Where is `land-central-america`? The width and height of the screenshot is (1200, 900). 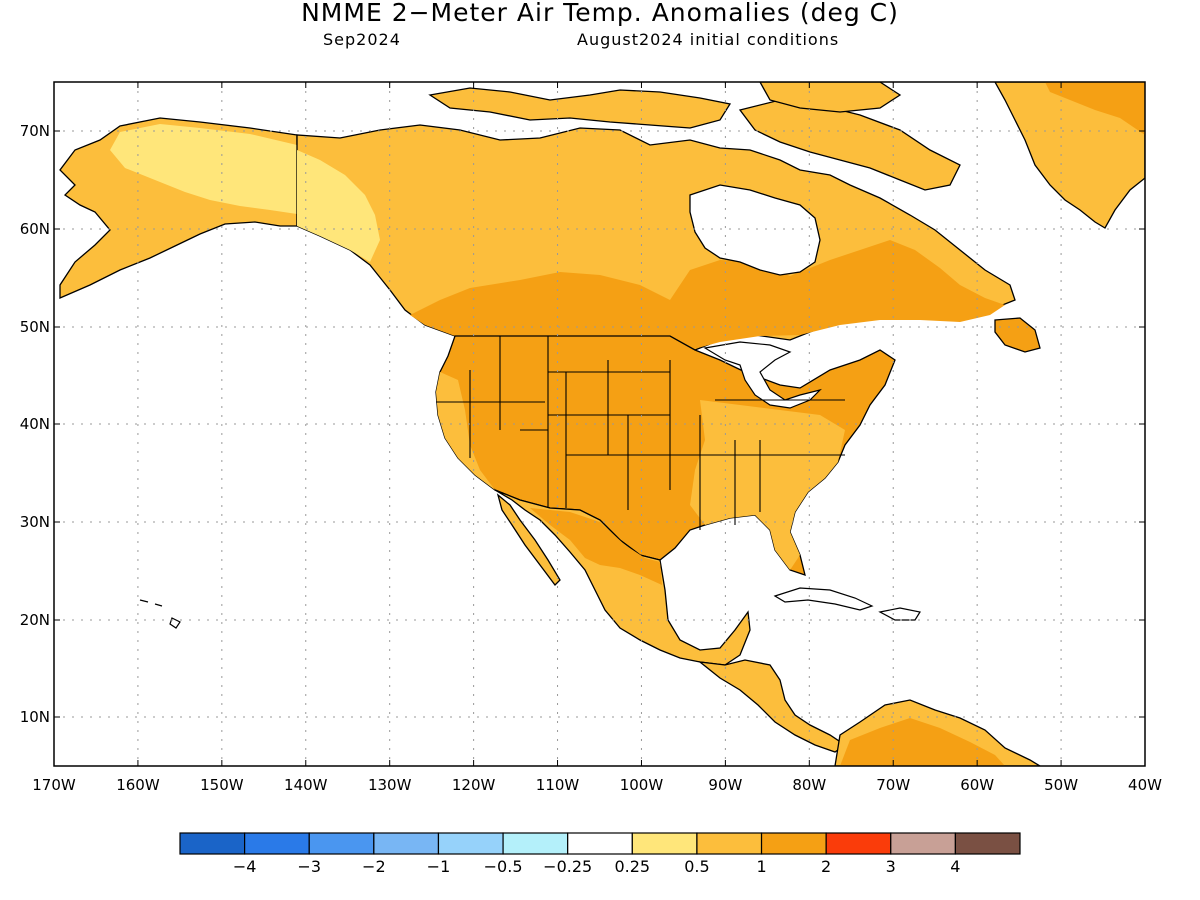
land-central-america is located at coordinates (772, 706).